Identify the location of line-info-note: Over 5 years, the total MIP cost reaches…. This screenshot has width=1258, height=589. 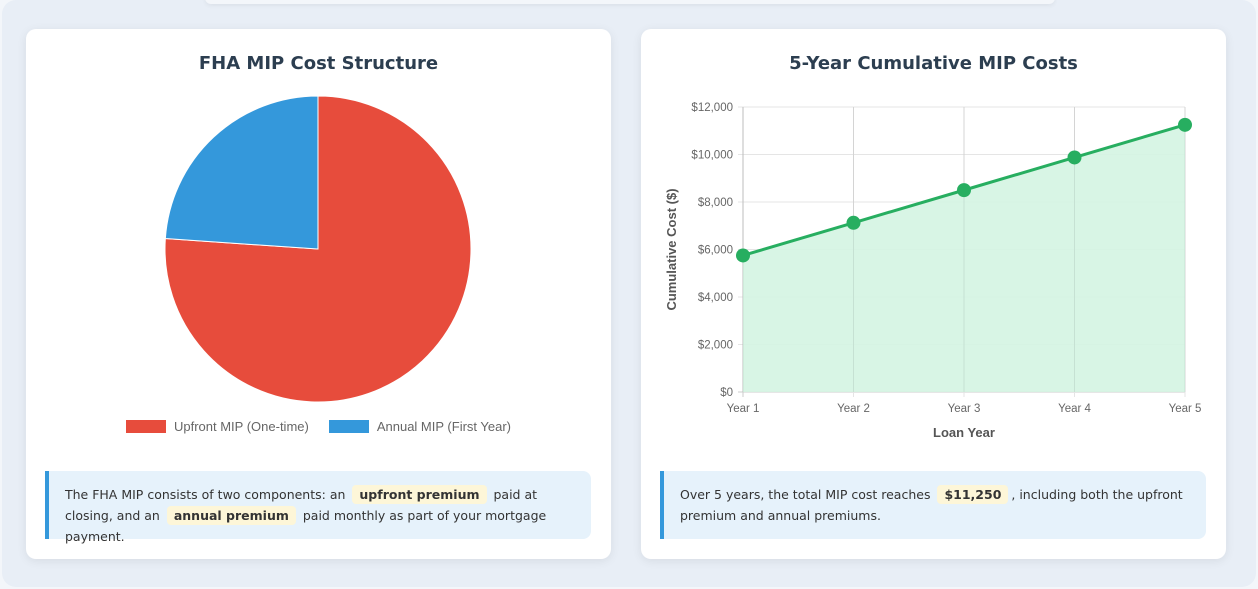
(933, 505).